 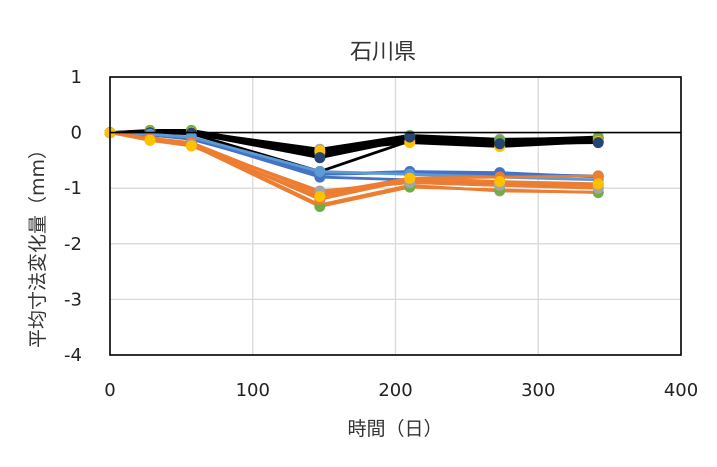 I want to click on y-tick-label: -3, so click(x=73, y=299).